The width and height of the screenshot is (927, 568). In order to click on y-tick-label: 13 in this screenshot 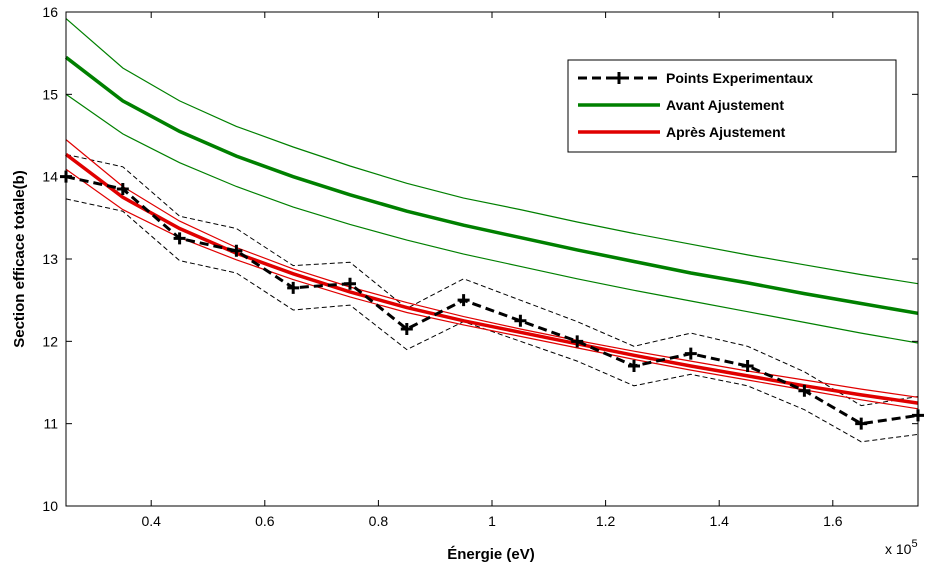, I will do `click(50, 259)`.